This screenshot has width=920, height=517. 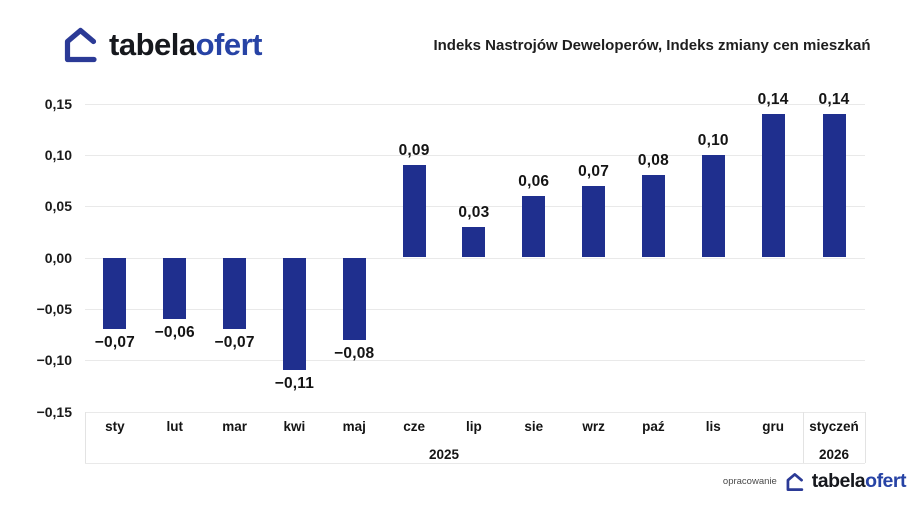 I want to click on x-tick-label-cze: cze, so click(x=414, y=426).